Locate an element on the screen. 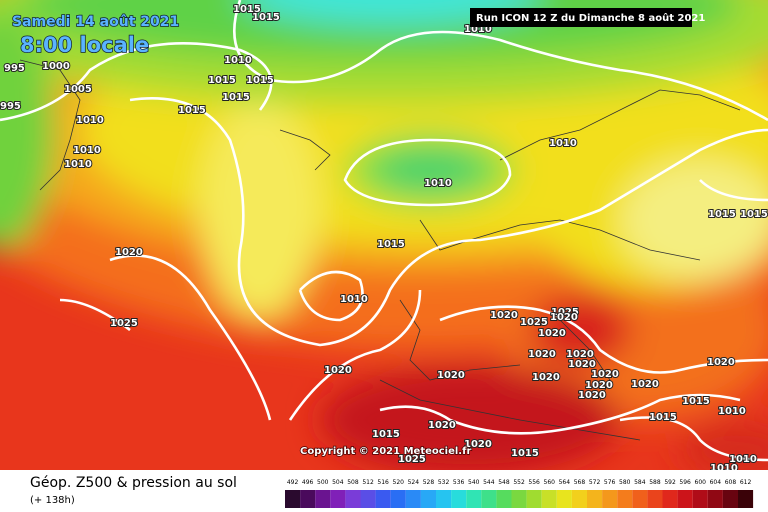 Image resolution: width=768 pixels, height=512 pixels. scale-label: 524 is located at coordinates (414, 482).